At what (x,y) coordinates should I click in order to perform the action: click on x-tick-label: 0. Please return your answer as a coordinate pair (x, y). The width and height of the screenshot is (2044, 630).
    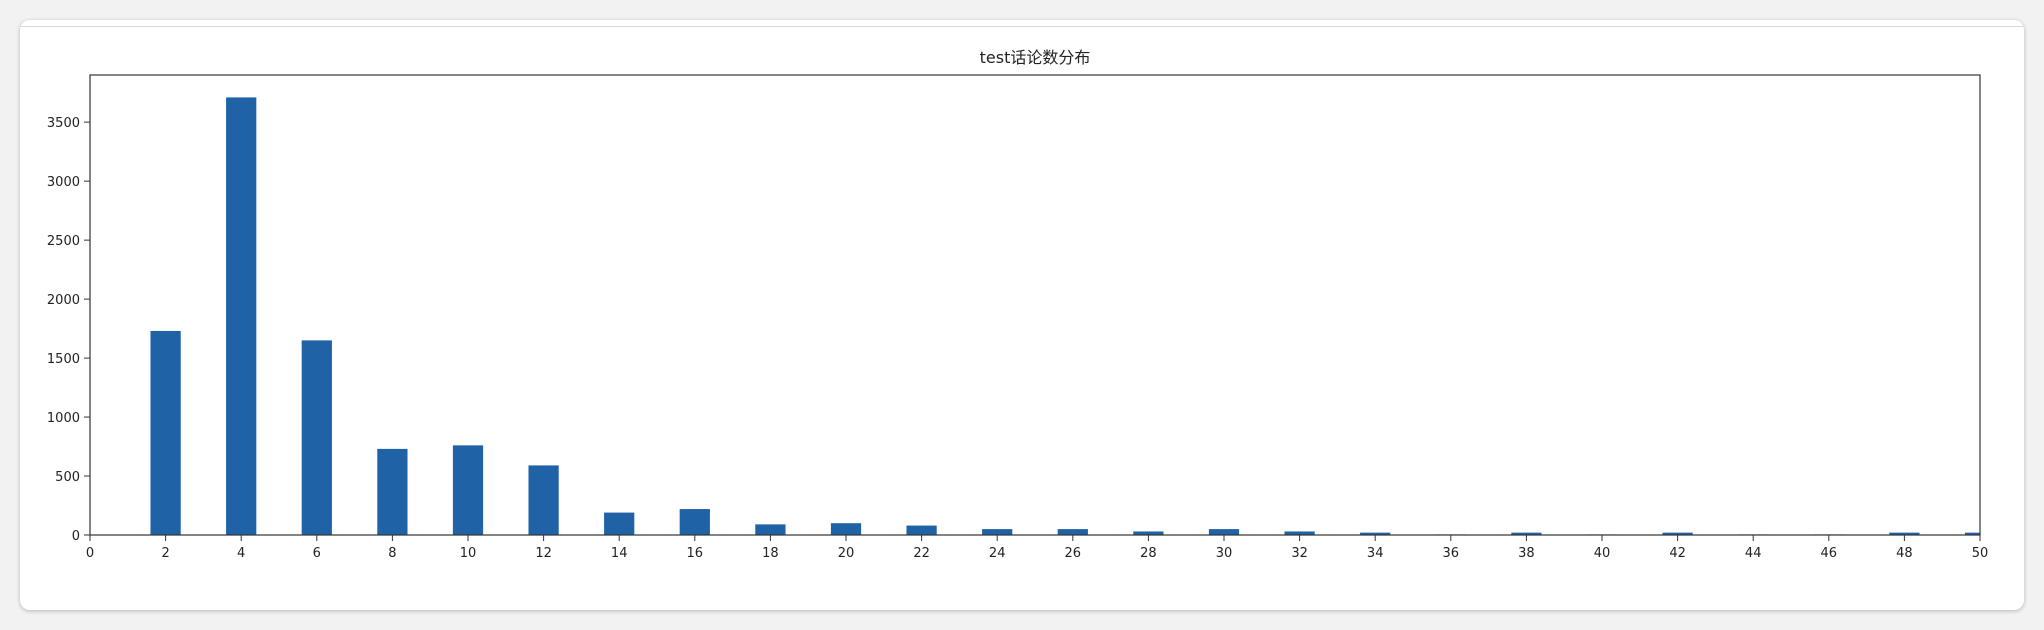
    Looking at the image, I should click on (90, 553).